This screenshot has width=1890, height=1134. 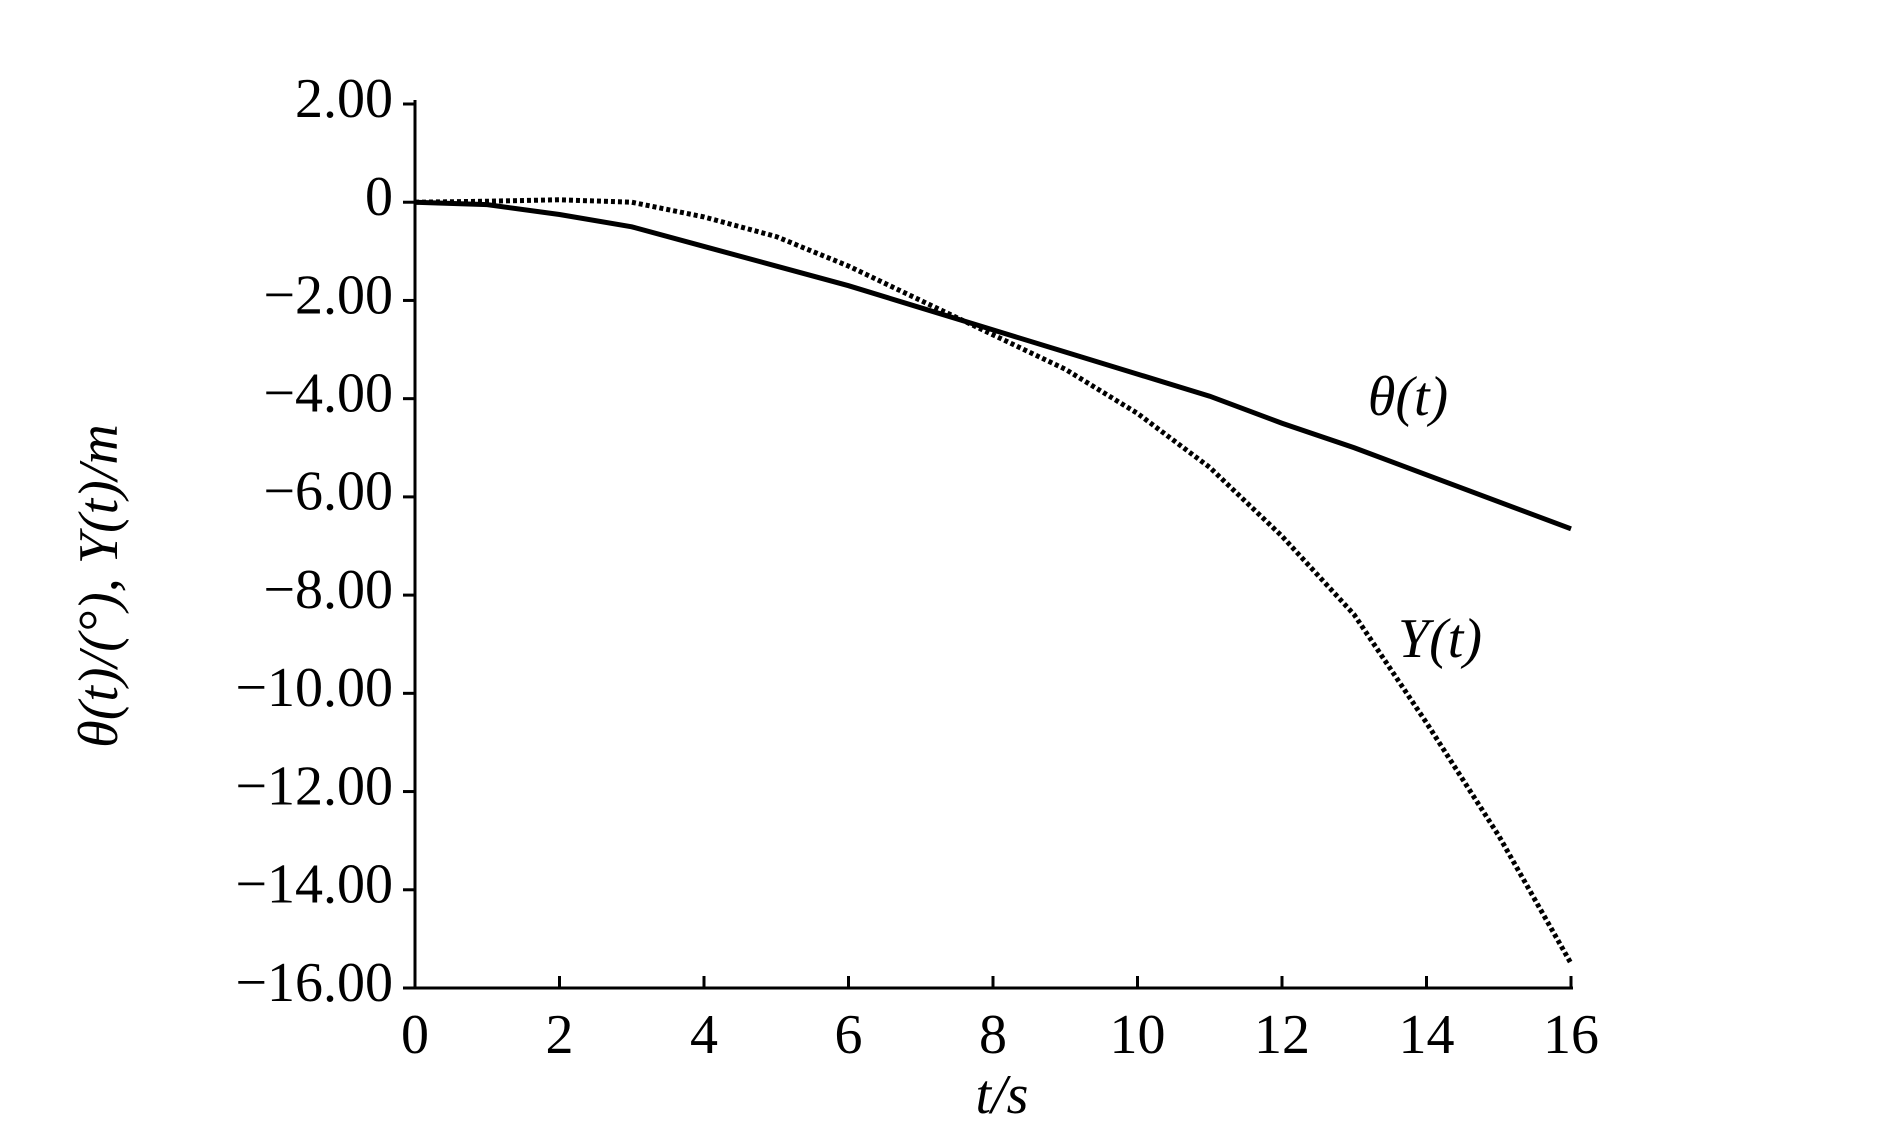 I want to click on x-tick-label: 16, so click(x=1571, y=1035).